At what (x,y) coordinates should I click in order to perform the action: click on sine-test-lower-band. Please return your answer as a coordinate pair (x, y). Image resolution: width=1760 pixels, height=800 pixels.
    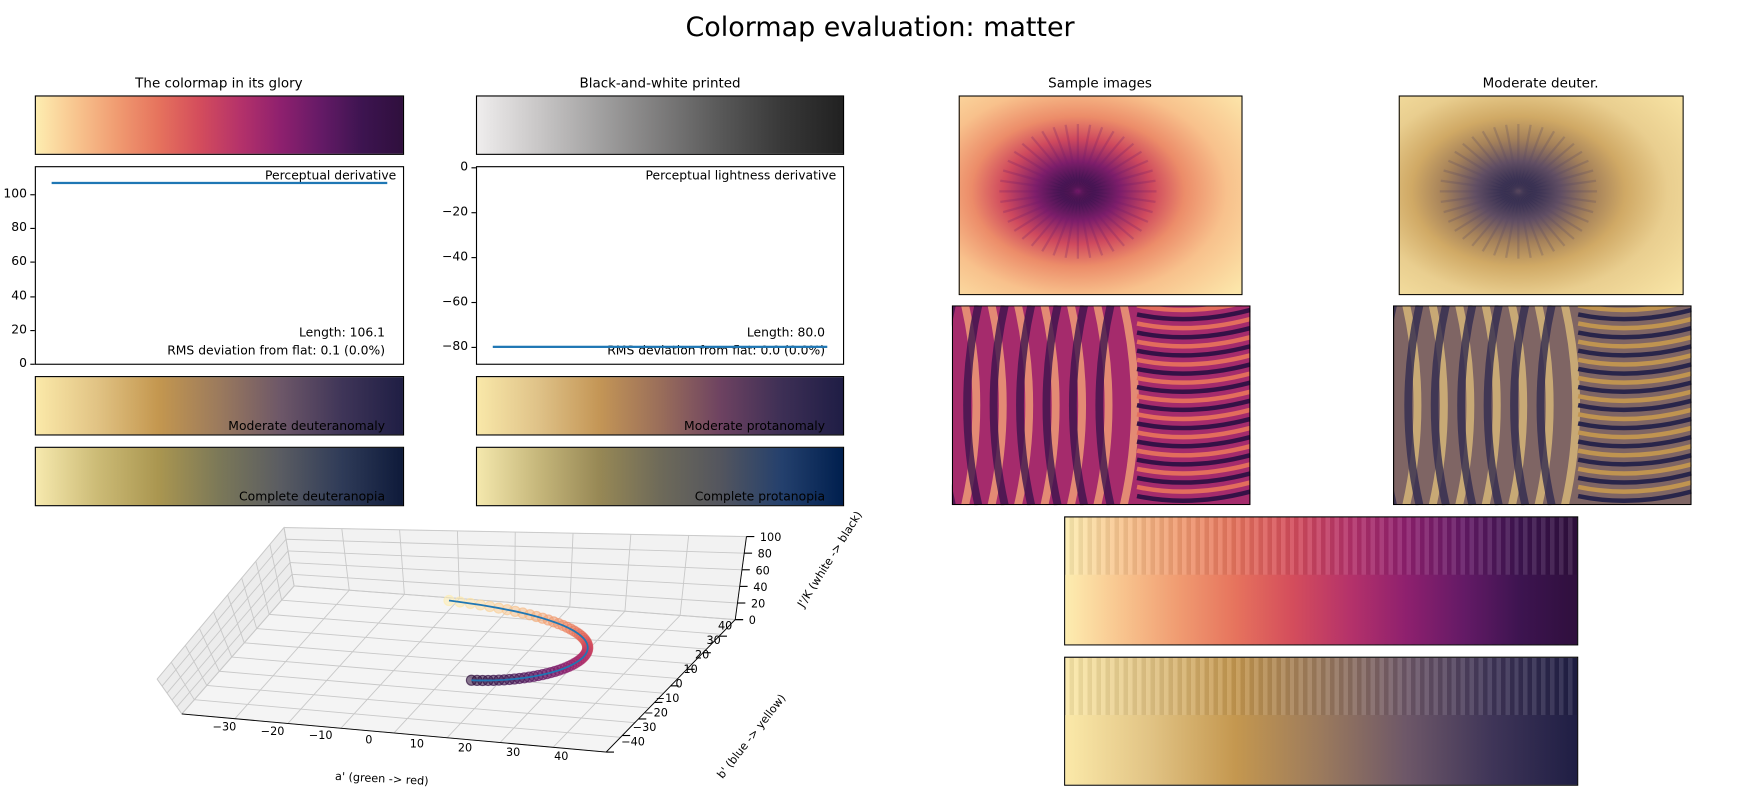
    Looking at the image, I should click on (1321, 749).